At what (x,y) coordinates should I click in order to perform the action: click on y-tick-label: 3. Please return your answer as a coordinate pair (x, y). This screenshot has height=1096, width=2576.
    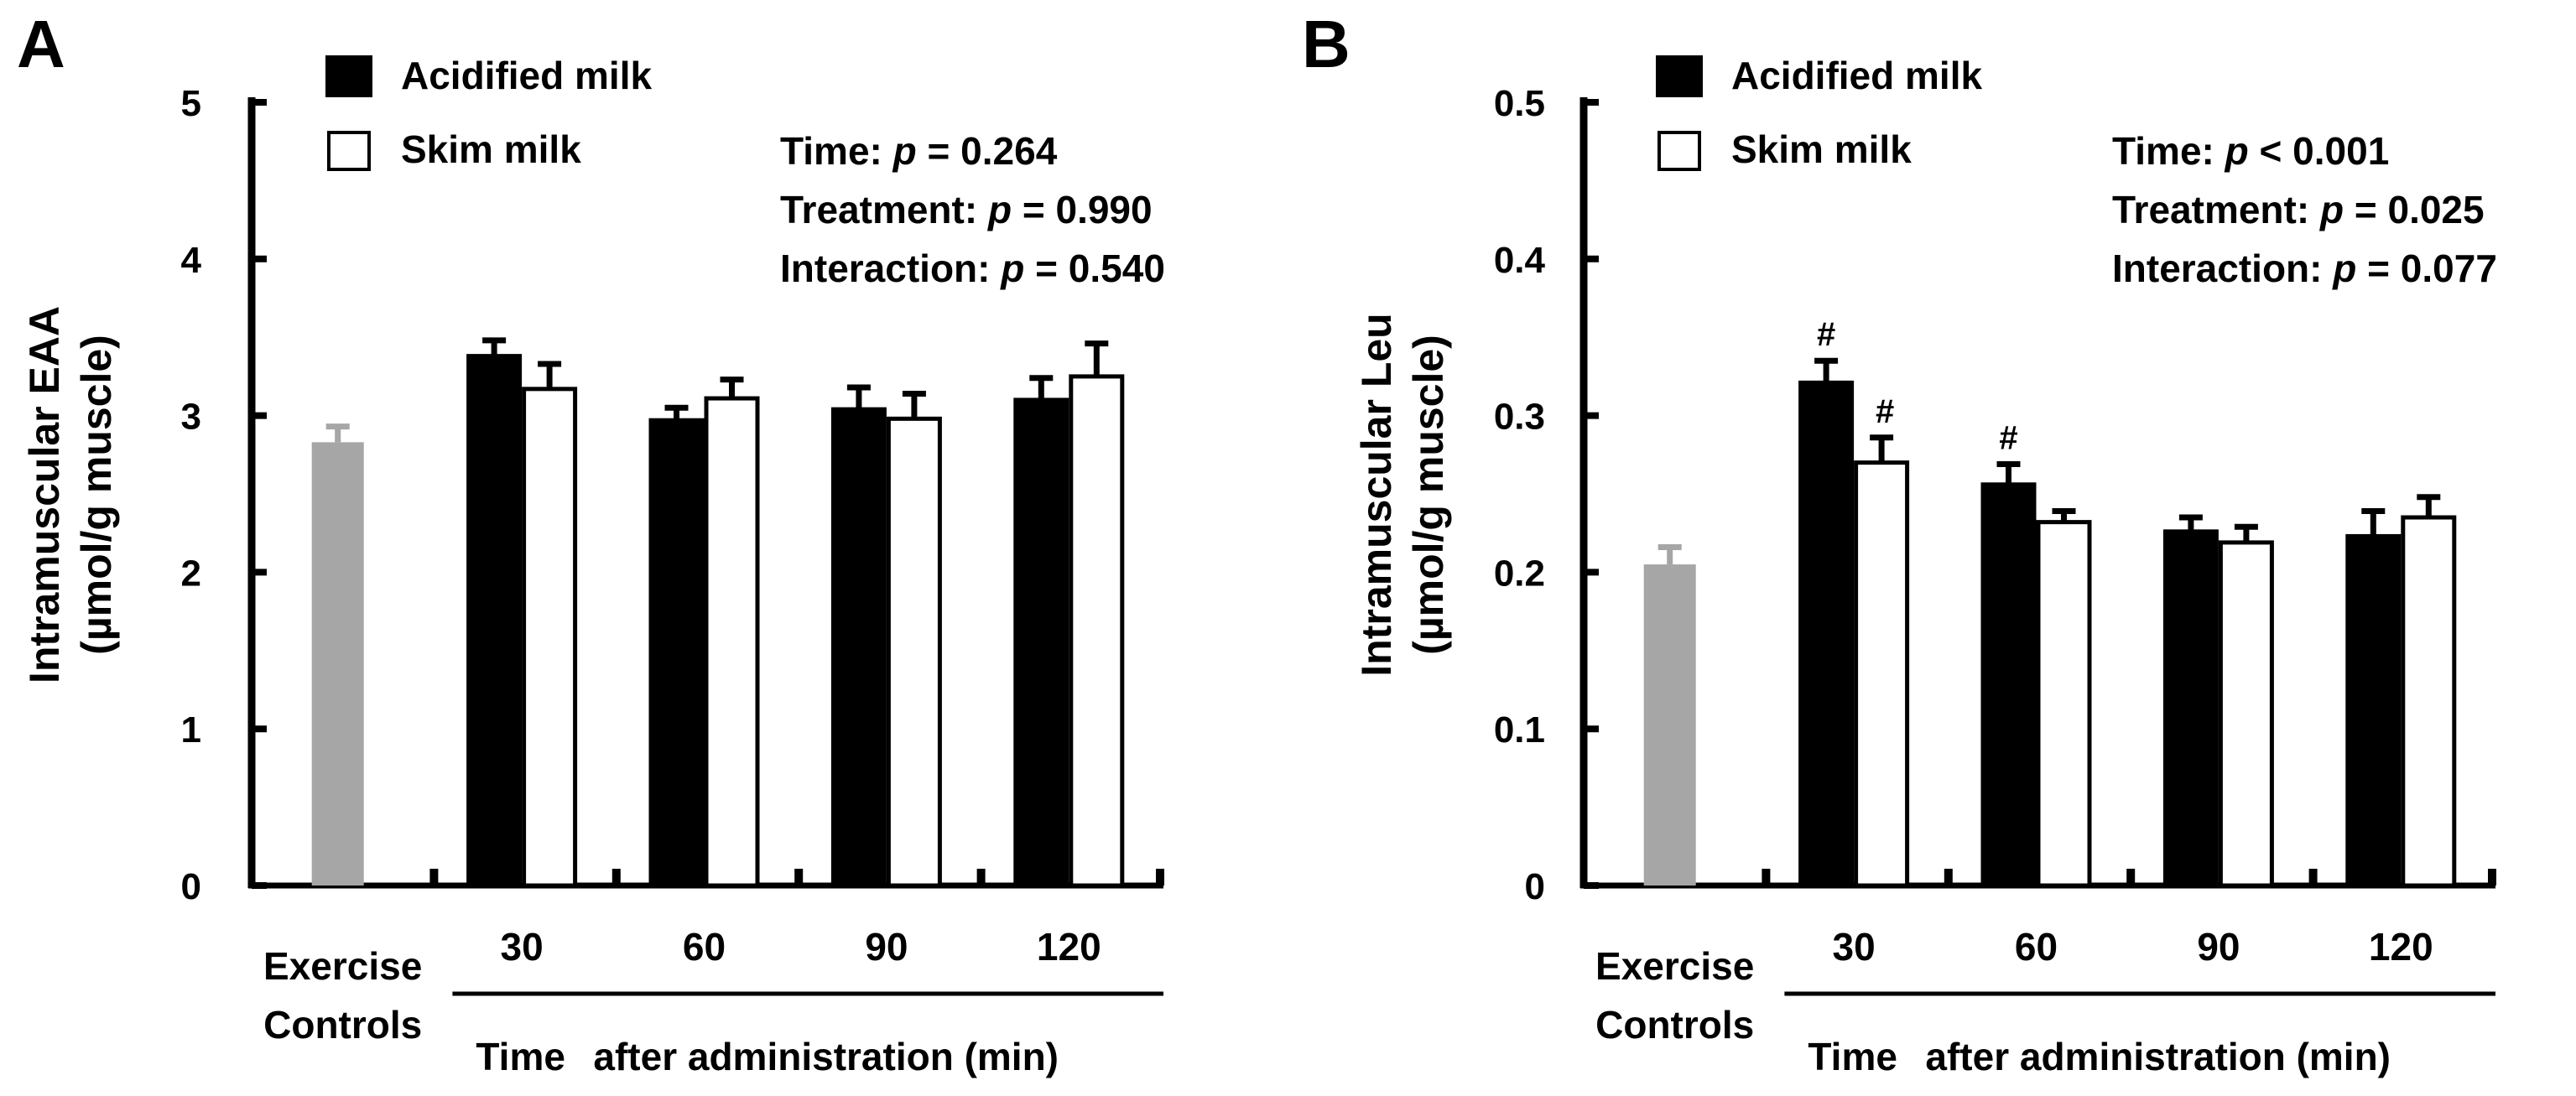
    Looking at the image, I should click on (191, 417).